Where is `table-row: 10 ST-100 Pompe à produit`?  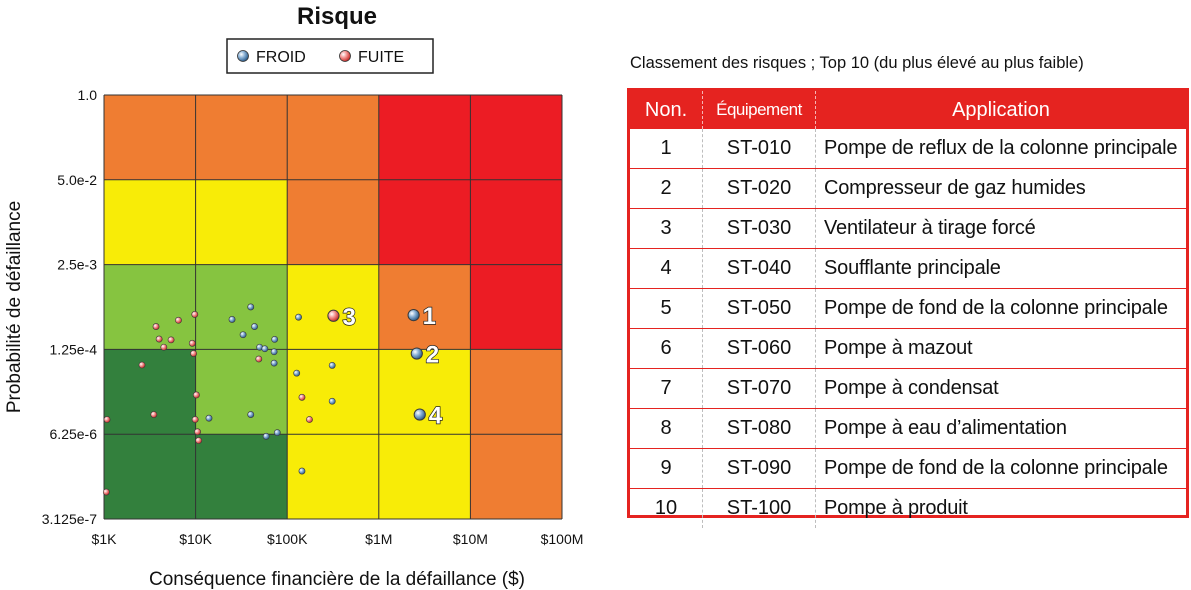 table-row: 10 ST-100 Pompe à produit is located at coordinates (908, 508).